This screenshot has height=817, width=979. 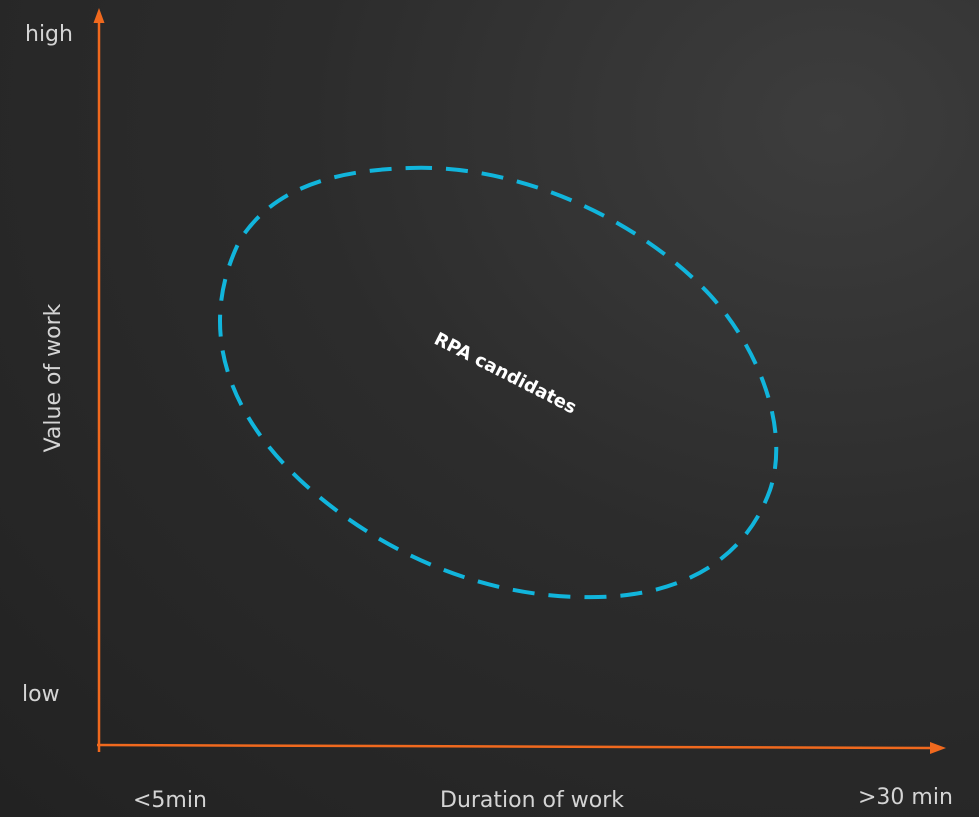 I want to click on x-axis-arrowhead, so click(x=938, y=748).